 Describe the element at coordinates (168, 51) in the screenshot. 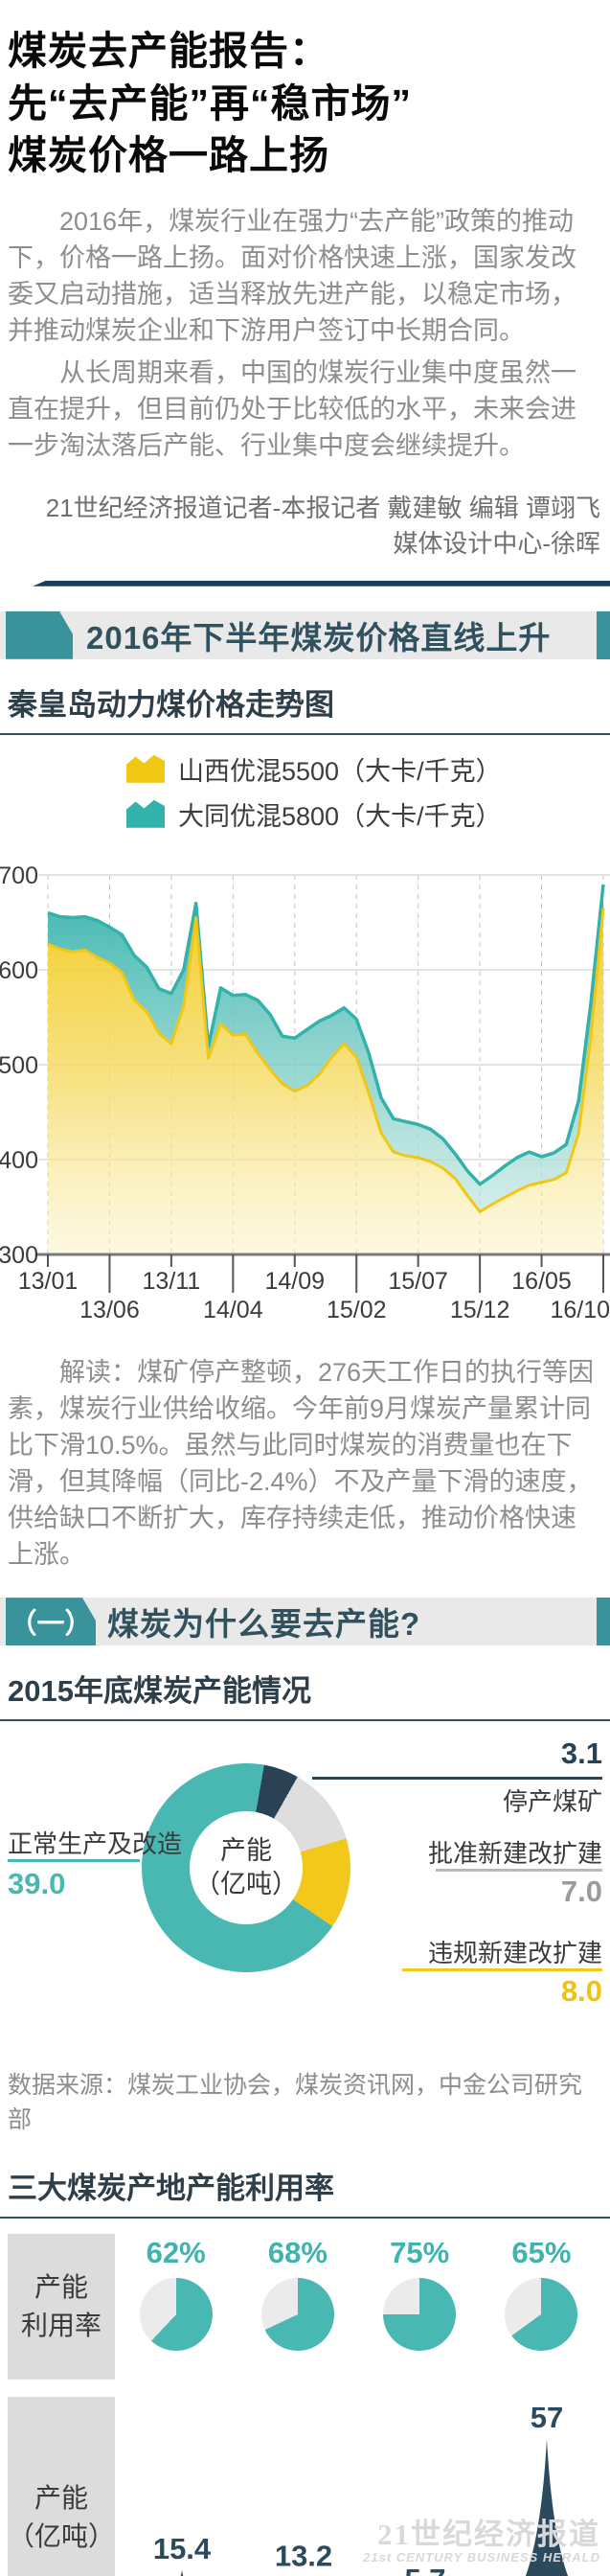

I see `title-line-1: 煤炭去产能报告：` at that location.